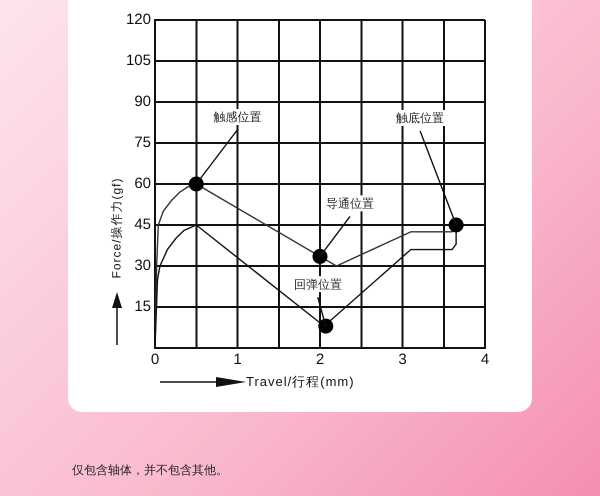 Image resolution: width=600 pixels, height=496 pixels. What do you see at coordinates (485, 359) in the screenshot?
I see `x-tick-label: 4` at bounding box center [485, 359].